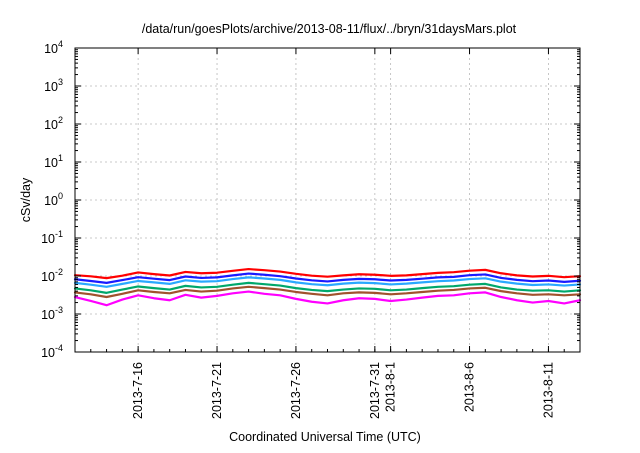 Image resolution: width=640 pixels, height=453 pixels. I want to click on y-tick-label: 10⁻², so click(52, 275).